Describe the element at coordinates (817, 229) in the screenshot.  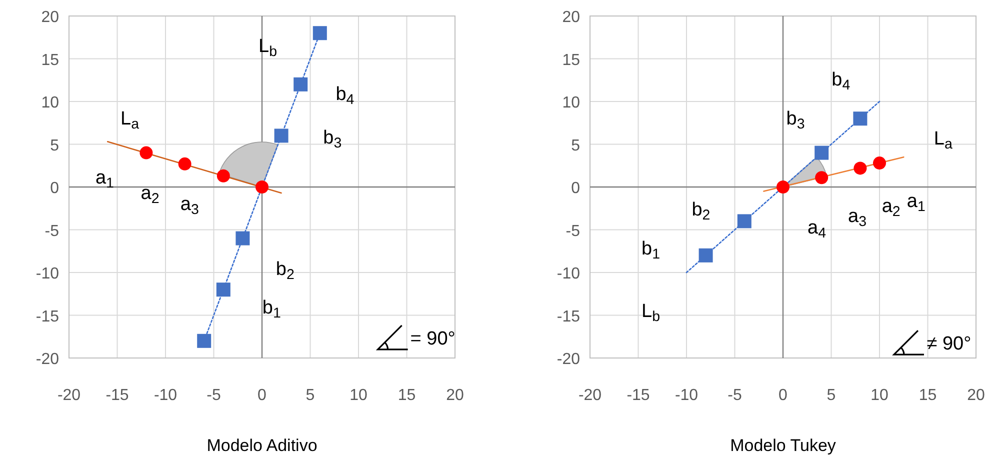
I see `annotation: a$_{4}$` at that location.